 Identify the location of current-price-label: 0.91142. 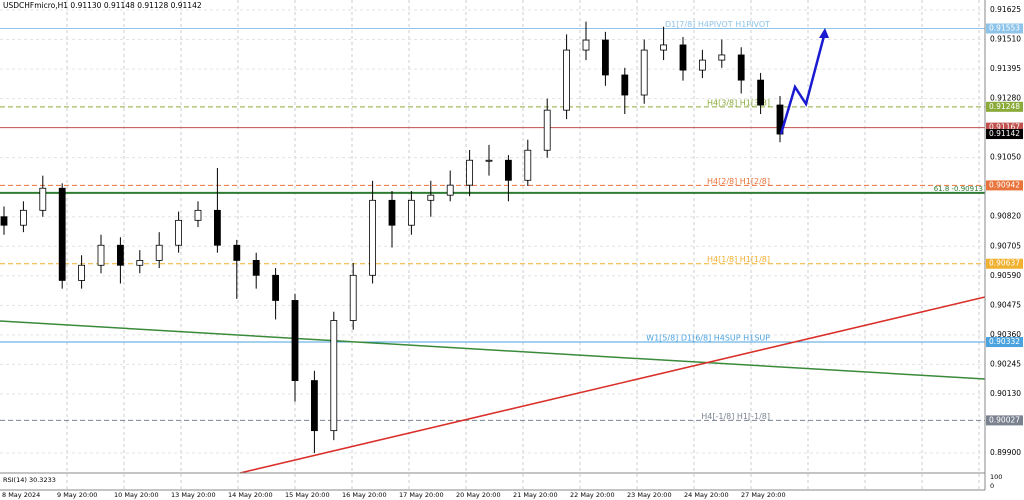
(1004, 133).